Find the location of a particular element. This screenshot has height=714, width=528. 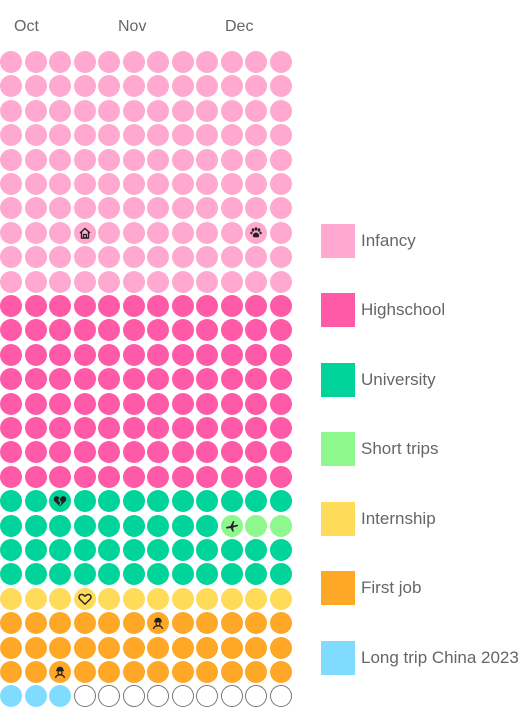

legend-item-infancy: Infancy is located at coordinates (424, 241).